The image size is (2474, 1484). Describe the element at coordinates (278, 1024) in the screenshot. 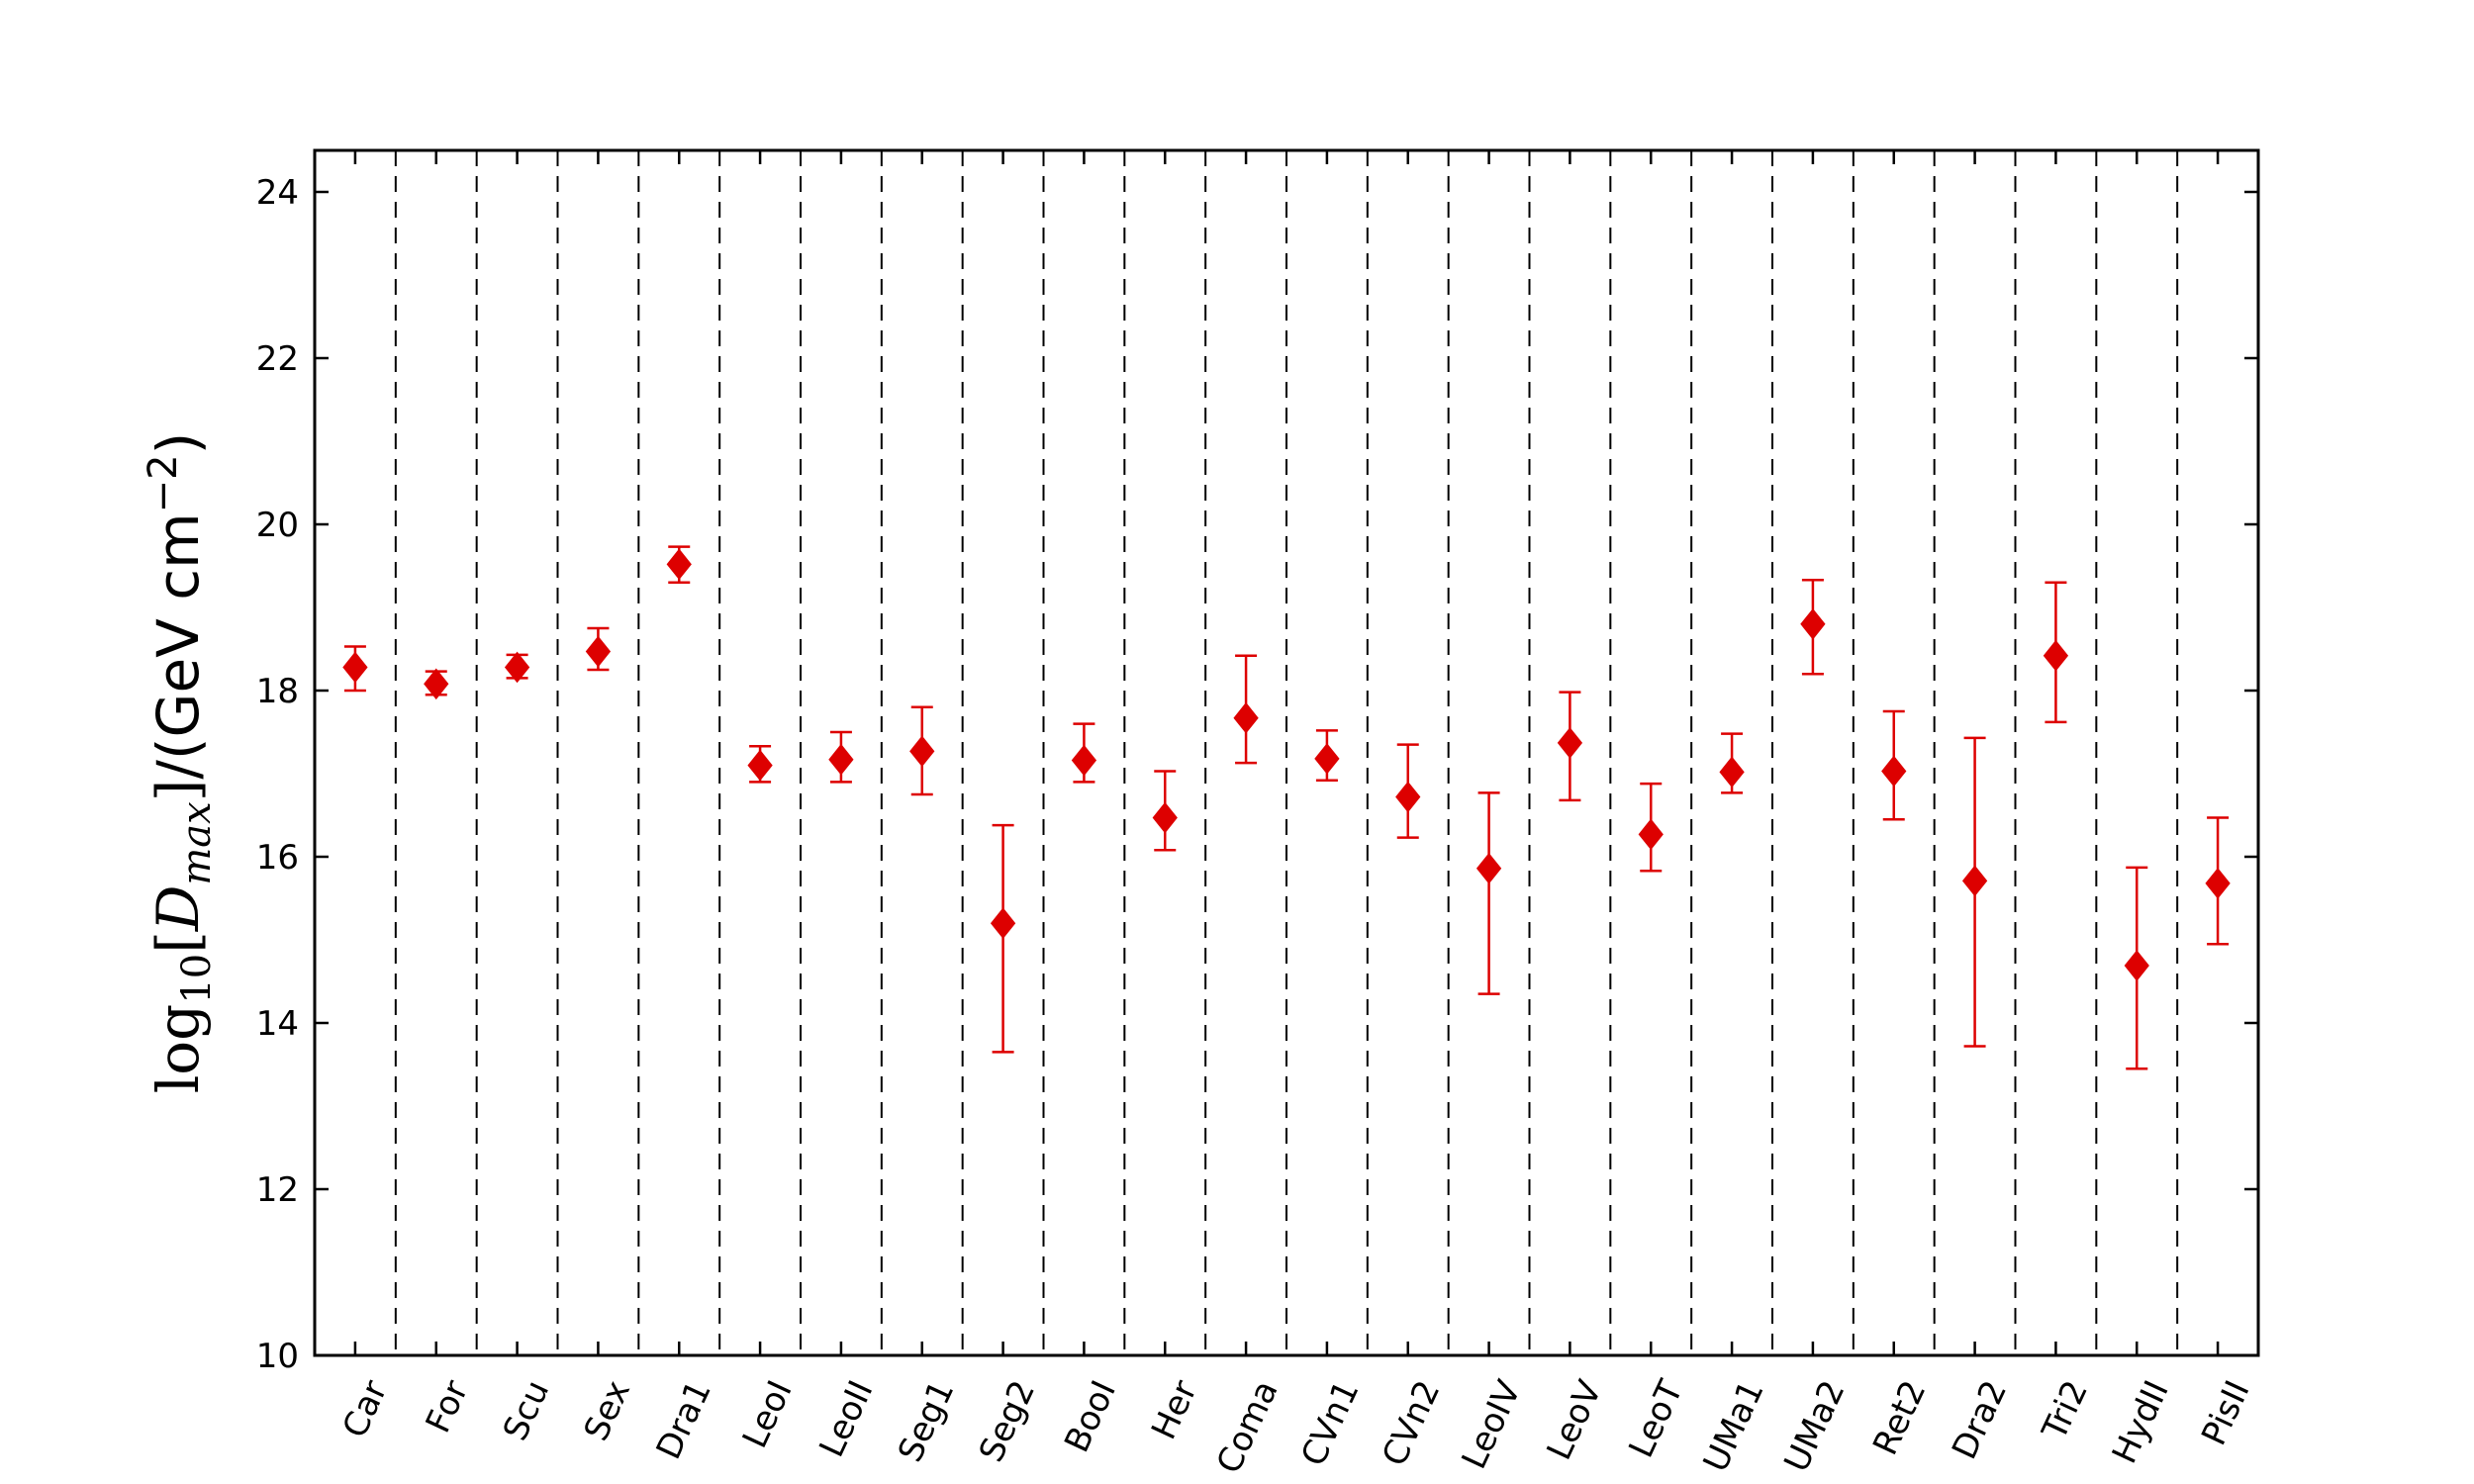

I see `y-tick-label: 14` at that location.